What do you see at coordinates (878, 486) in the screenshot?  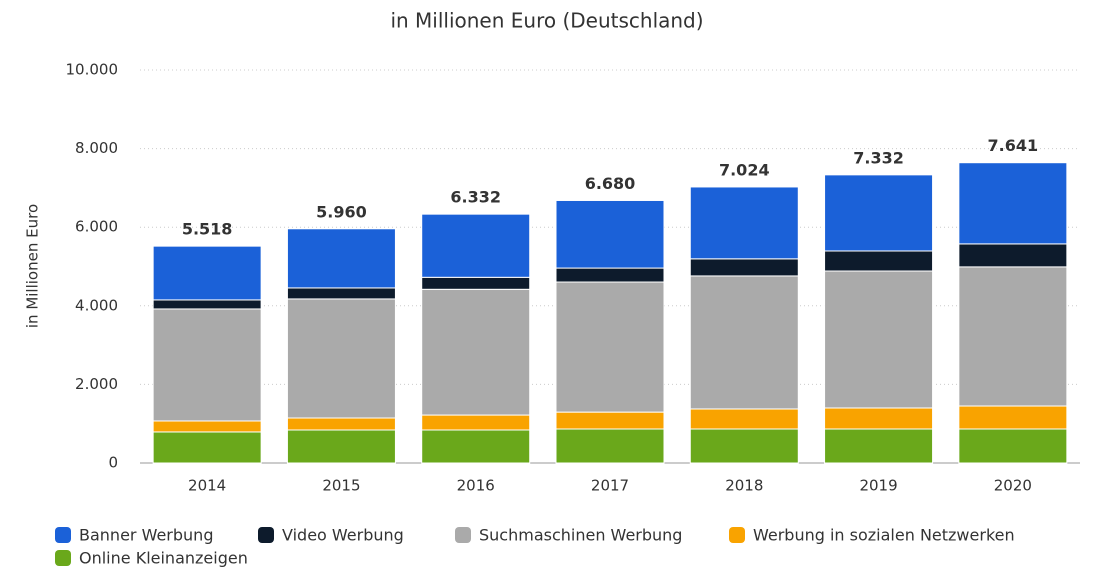 I see `x-tick-label: 2019` at bounding box center [878, 486].